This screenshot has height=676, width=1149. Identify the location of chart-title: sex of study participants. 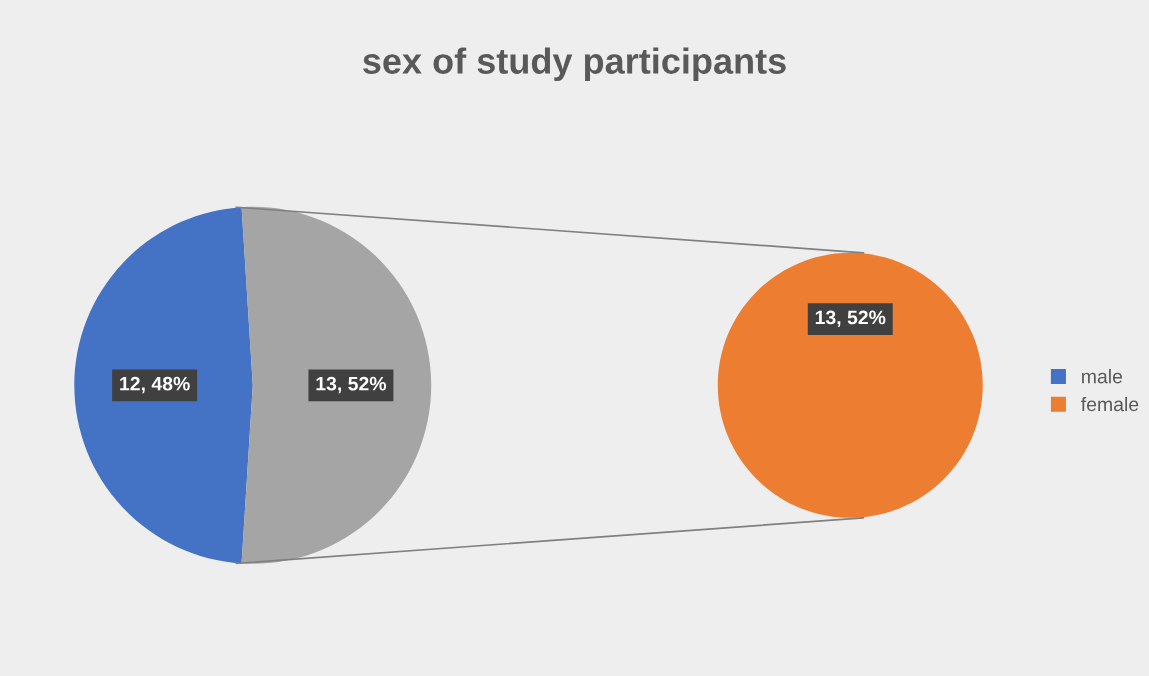
(574, 64).